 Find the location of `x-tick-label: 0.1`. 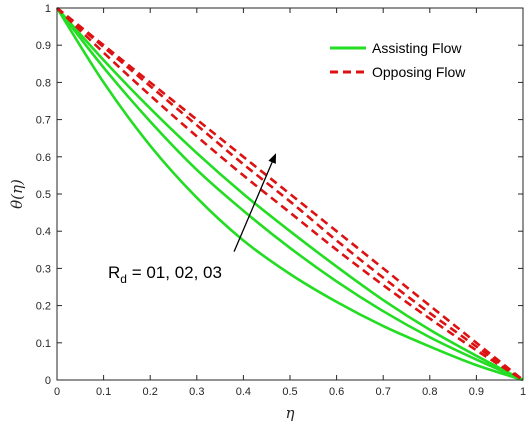

x-tick-label: 0.1 is located at coordinates (103, 392).